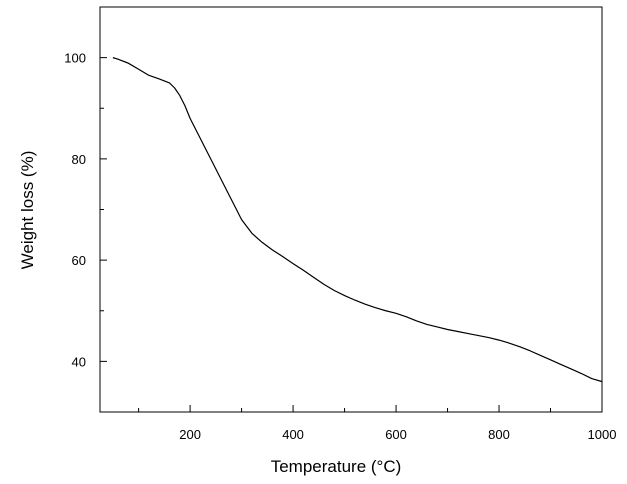  What do you see at coordinates (79, 260) in the screenshot?
I see `y-tick-label: 60` at bounding box center [79, 260].